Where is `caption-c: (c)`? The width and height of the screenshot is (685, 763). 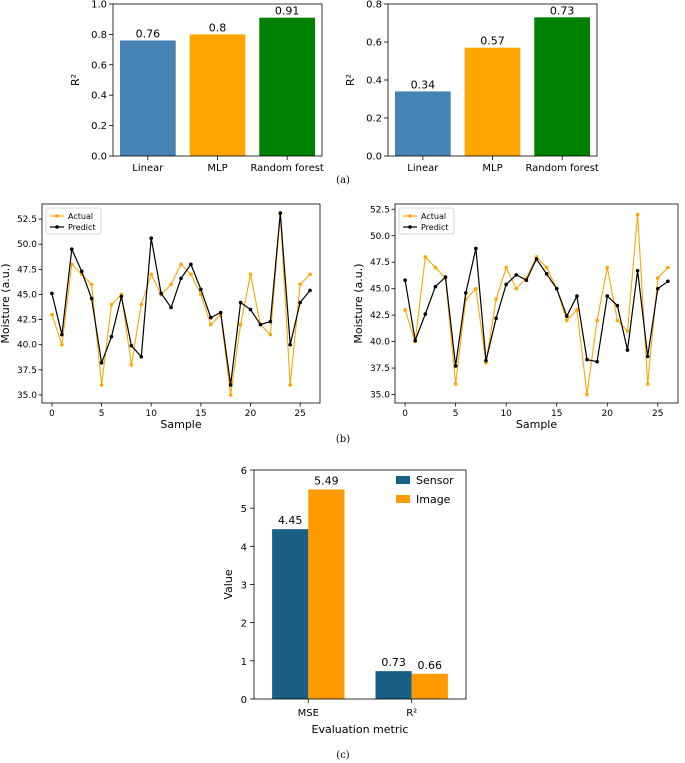 caption-c: (c) is located at coordinates (343, 755).